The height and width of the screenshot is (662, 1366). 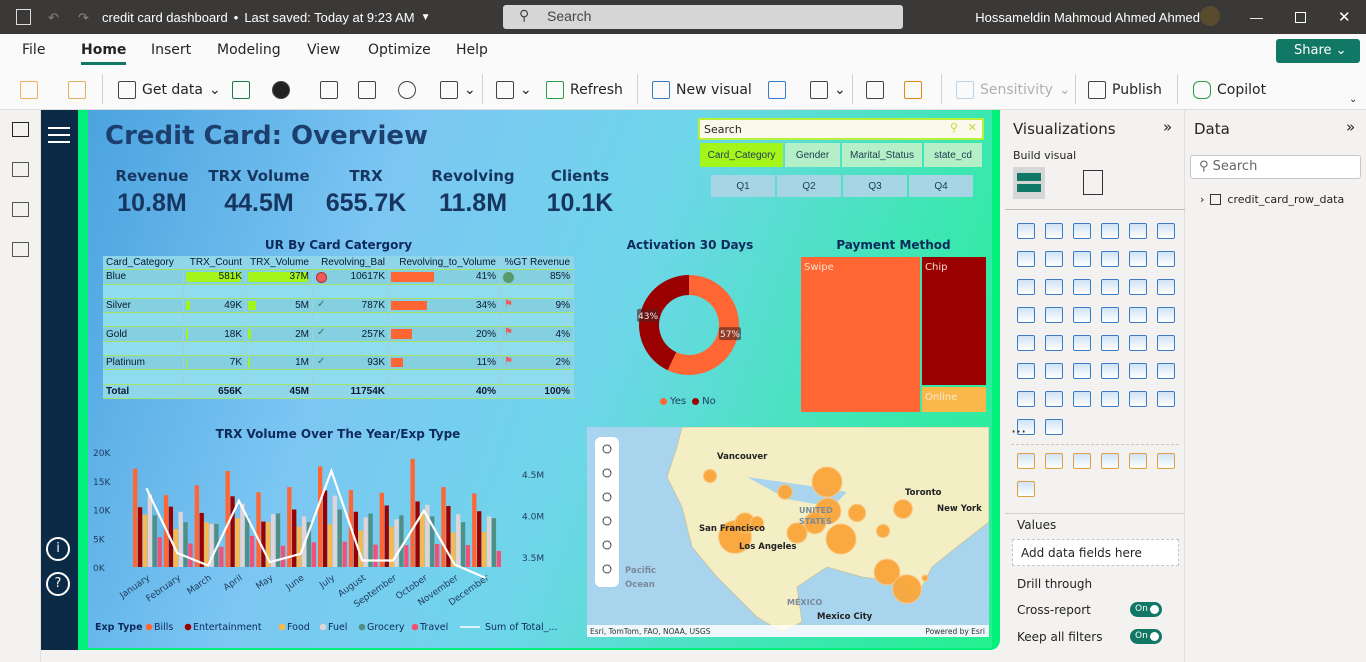 I want to click on model-view-icon, so click(x=20, y=209).